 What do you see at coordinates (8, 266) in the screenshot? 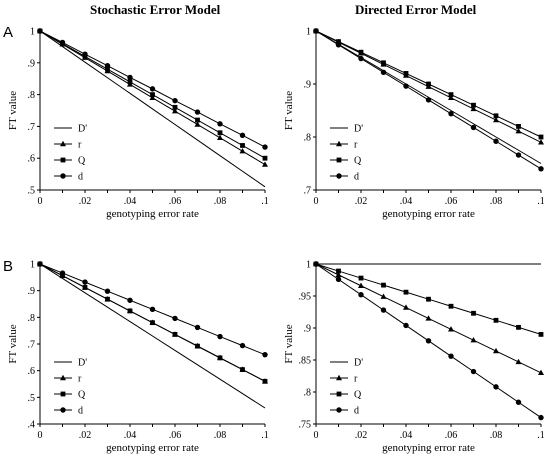
I see `row-label-b: B` at bounding box center [8, 266].